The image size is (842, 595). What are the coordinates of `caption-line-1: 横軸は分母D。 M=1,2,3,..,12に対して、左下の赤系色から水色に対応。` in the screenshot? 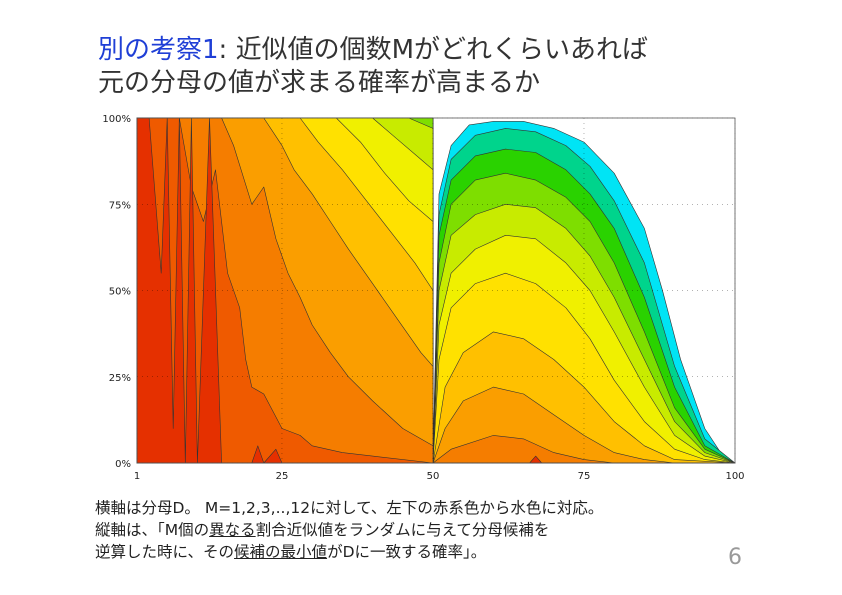 It's located at (349, 508).